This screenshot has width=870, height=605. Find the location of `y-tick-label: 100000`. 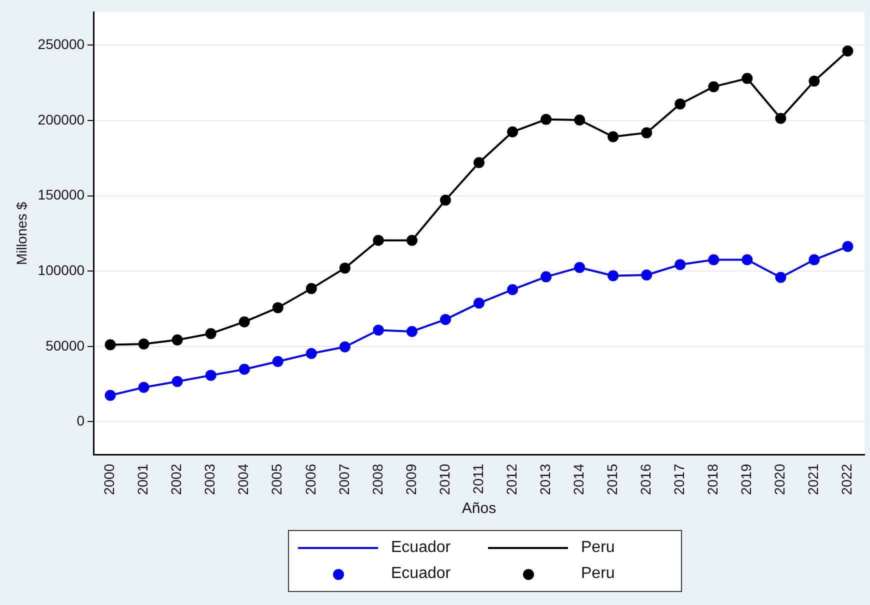

y-tick-label: 100000 is located at coordinates (61, 270).